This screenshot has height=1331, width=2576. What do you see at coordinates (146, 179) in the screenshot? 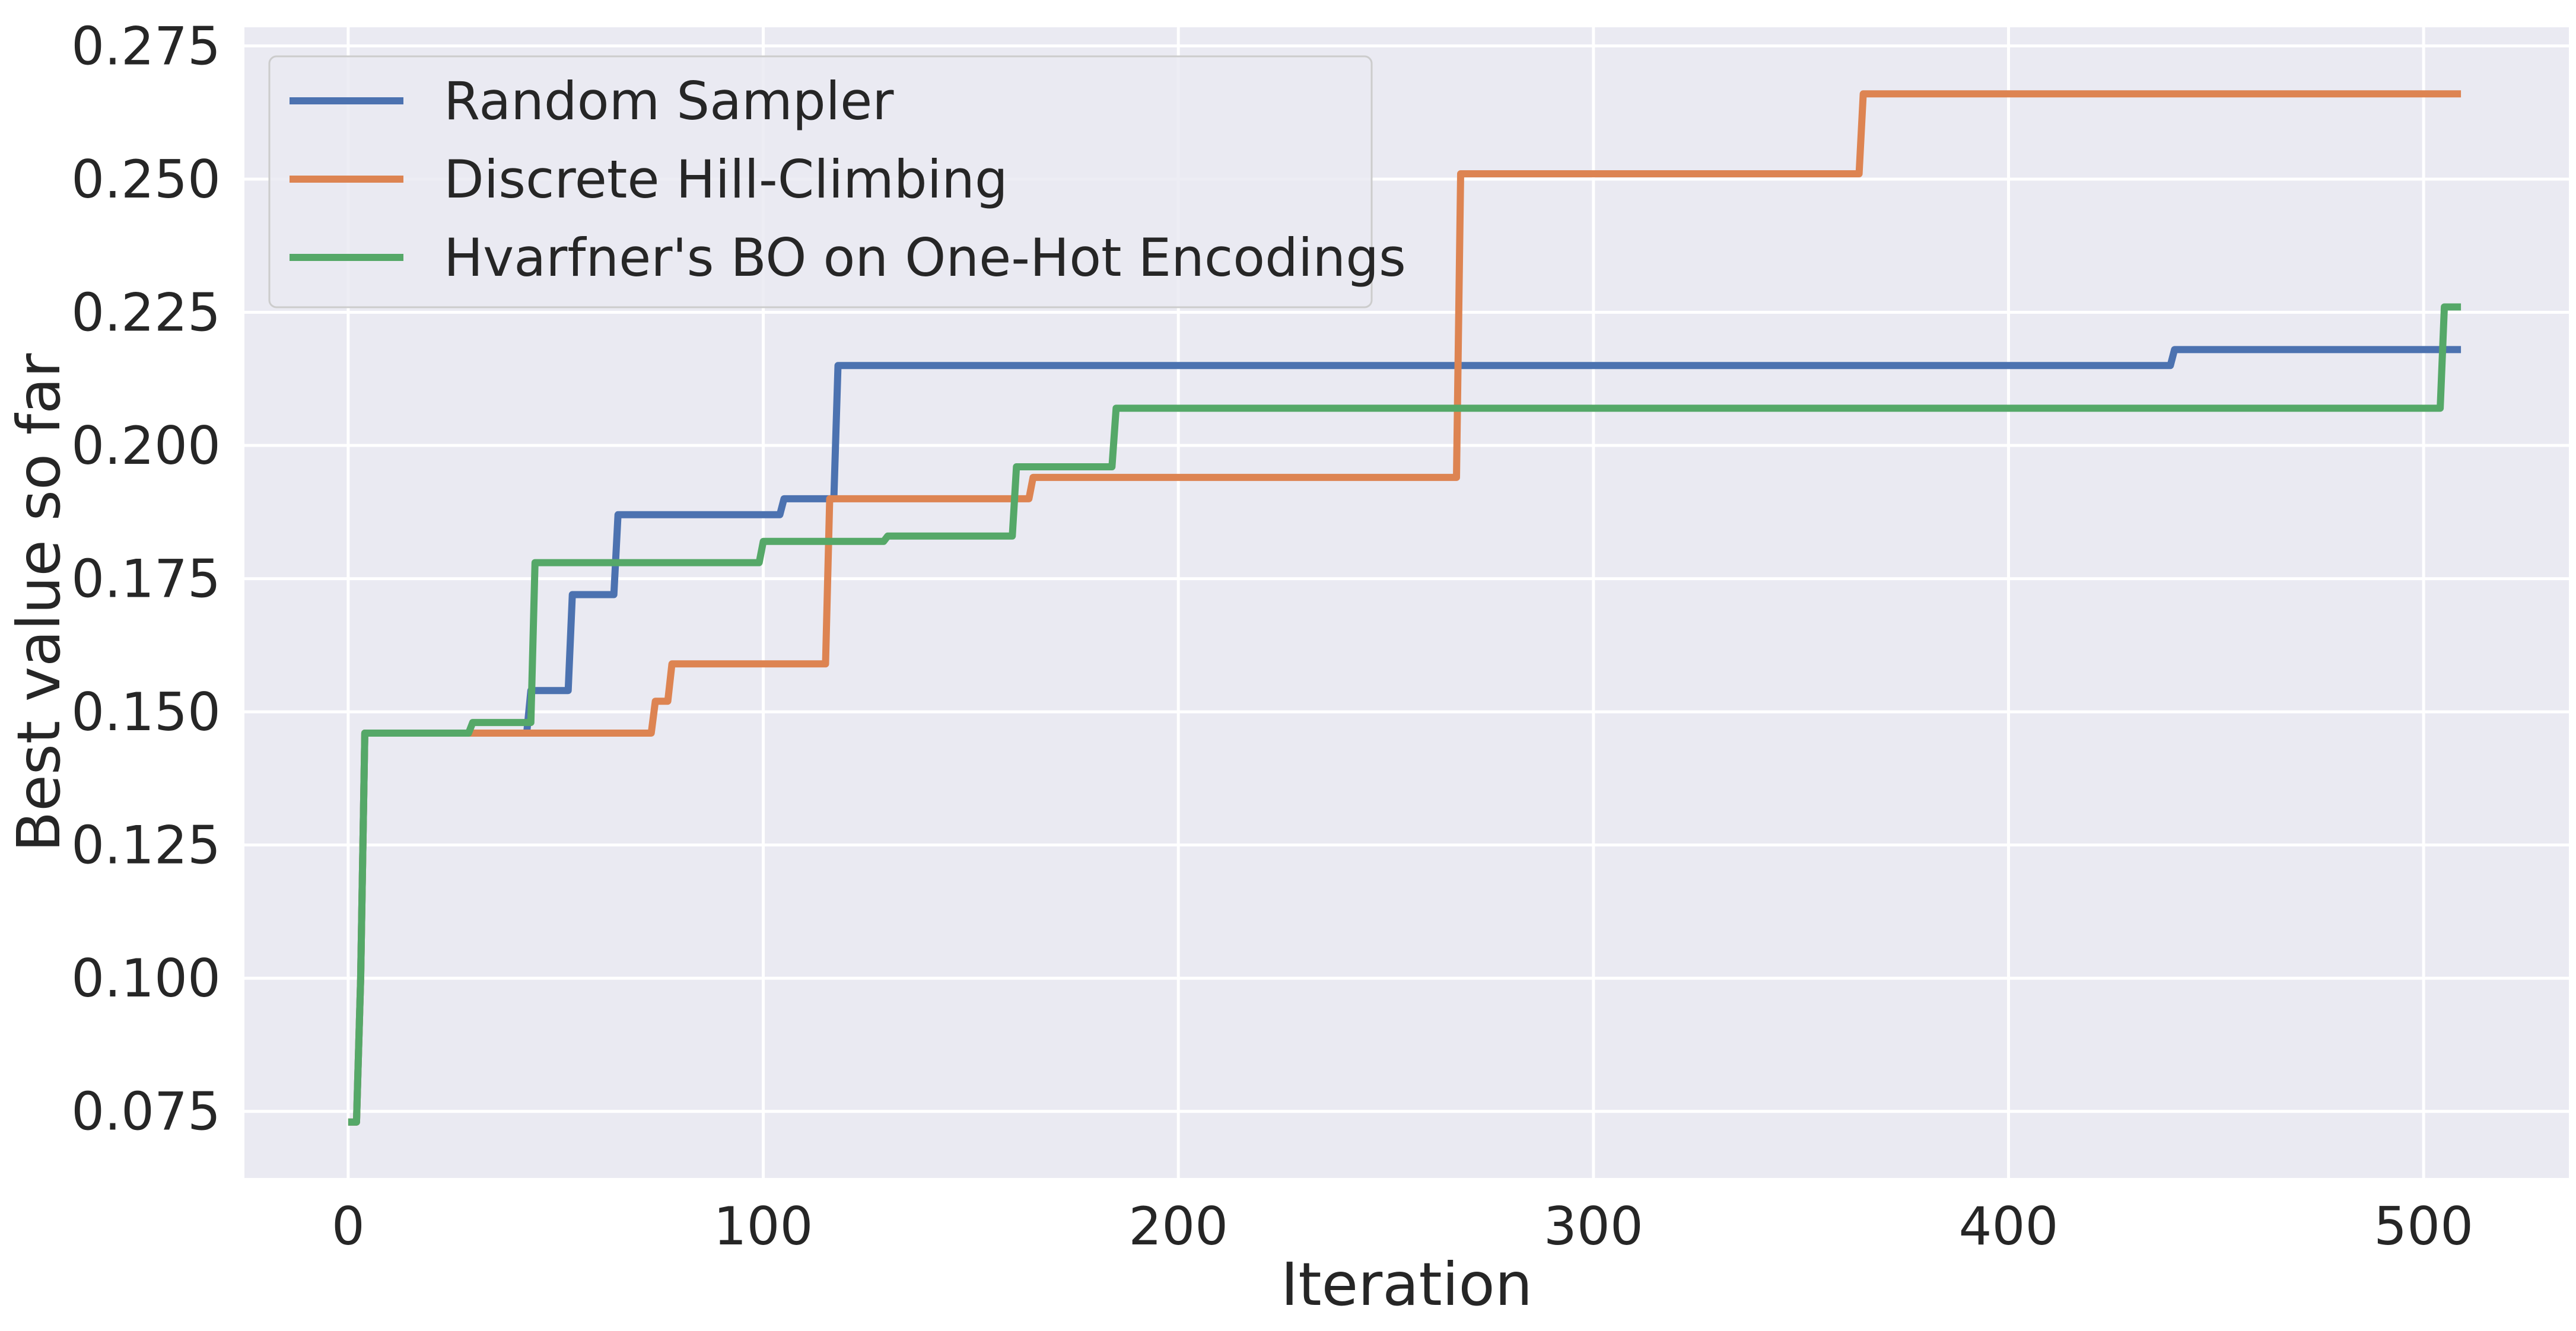
I see `y-tick-label: 0.250` at bounding box center [146, 179].